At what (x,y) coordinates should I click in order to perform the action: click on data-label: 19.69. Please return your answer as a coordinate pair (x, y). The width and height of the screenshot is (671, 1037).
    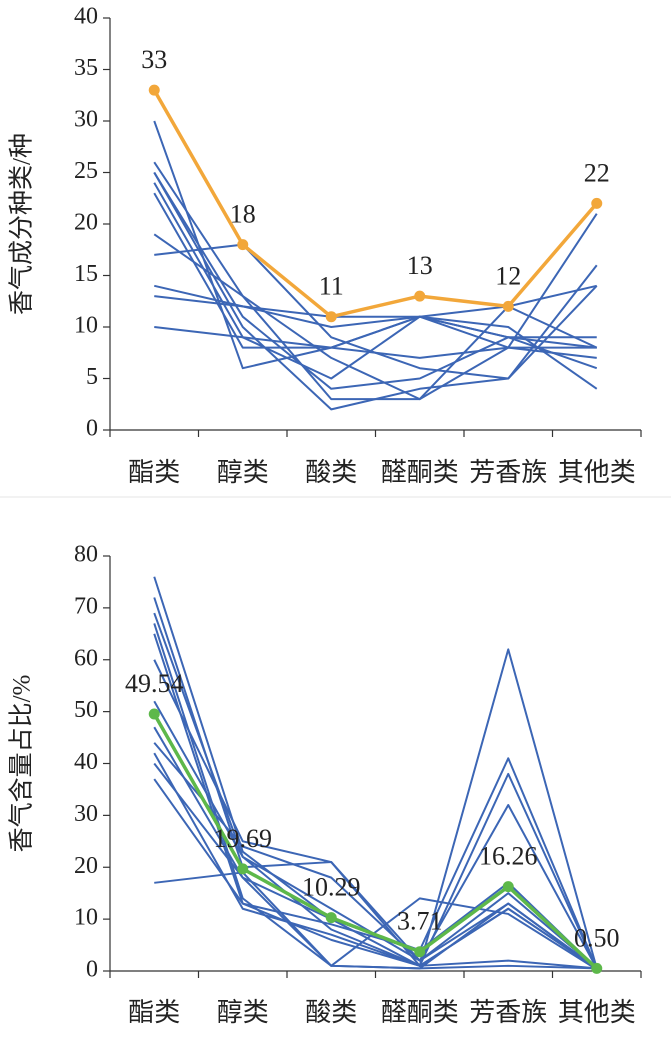
    Looking at the image, I should click on (243, 838).